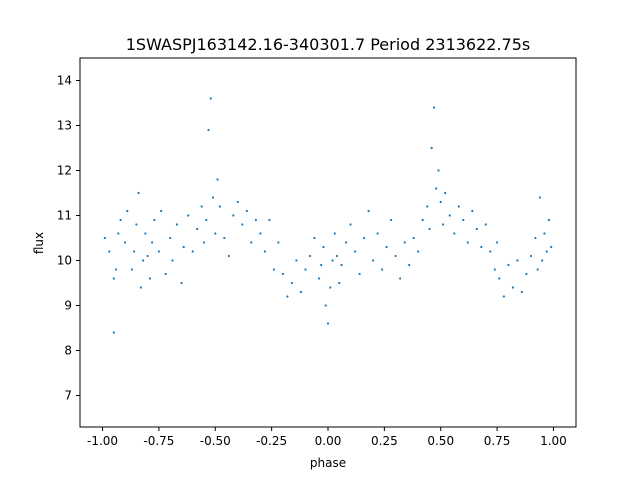  Describe the element at coordinates (497, 441) in the screenshot. I see `x-tick-label: 0.75` at that location.